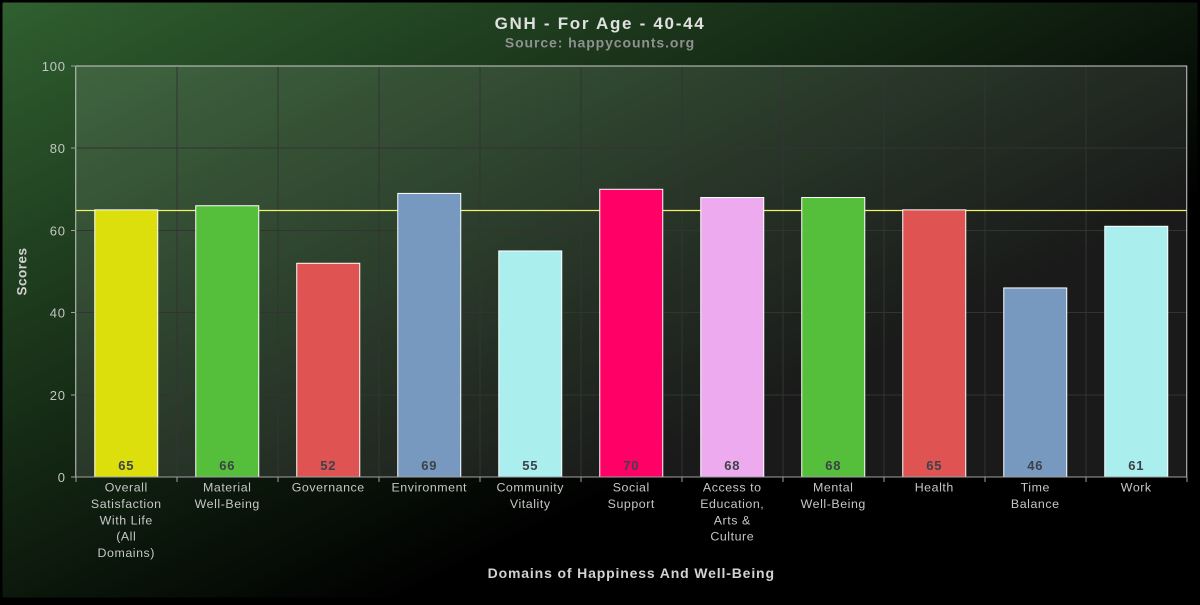 This screenshot has width=1200, height=605. I want to click on svg-text: Work, so click(1136, 488).